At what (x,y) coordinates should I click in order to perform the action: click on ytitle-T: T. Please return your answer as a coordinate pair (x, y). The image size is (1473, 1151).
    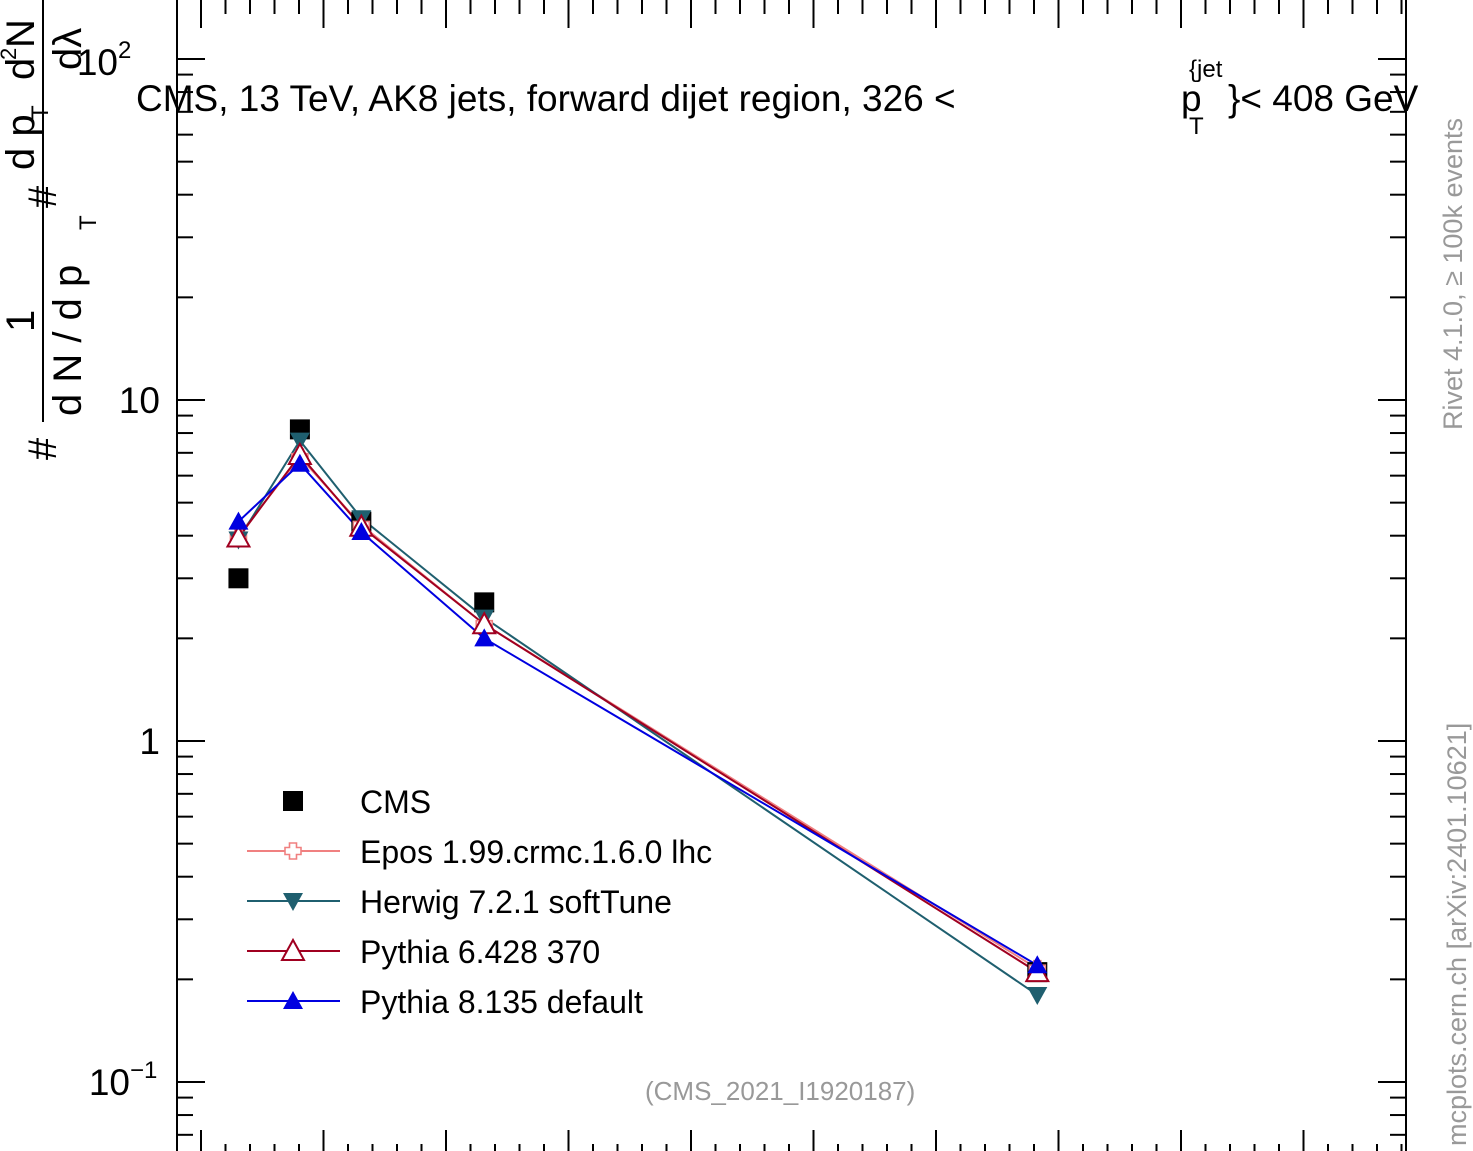
    Looking at the image, I should click on (88, 222).